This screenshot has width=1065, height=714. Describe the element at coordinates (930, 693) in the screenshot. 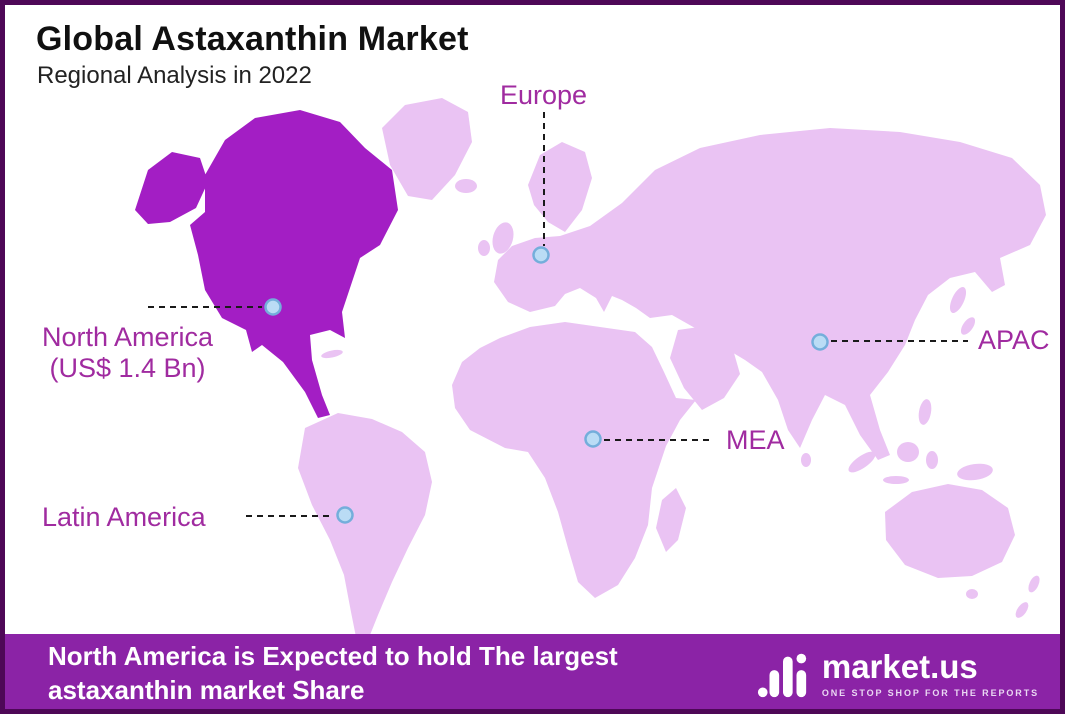

I see `brand-tagline: ONE STOP SHOP FOR THE REPORTS` at that location.